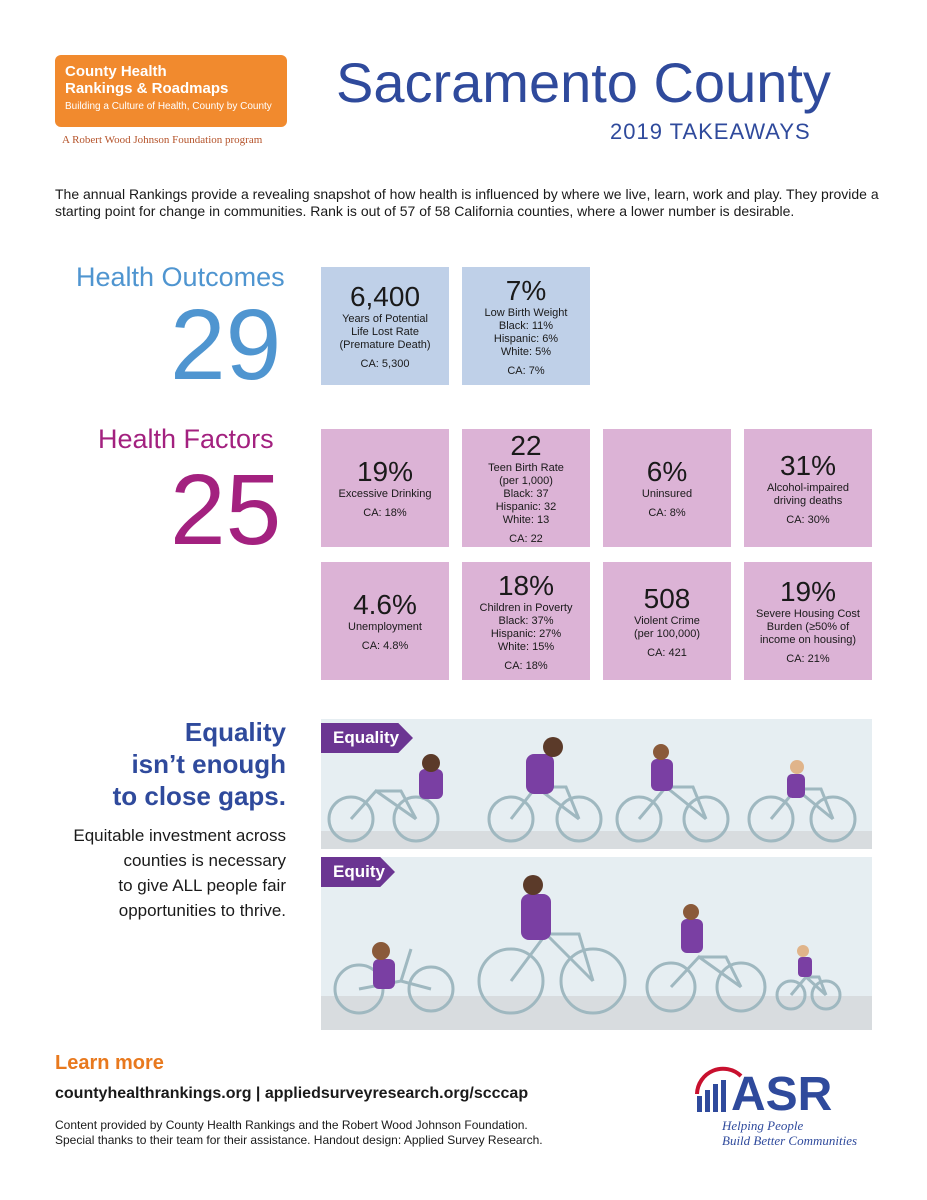 This screenshot has width=927, height=1200. I want to click on factor-box-uninsured: 6% Uninsured CA: 8%, so click(667, 488).